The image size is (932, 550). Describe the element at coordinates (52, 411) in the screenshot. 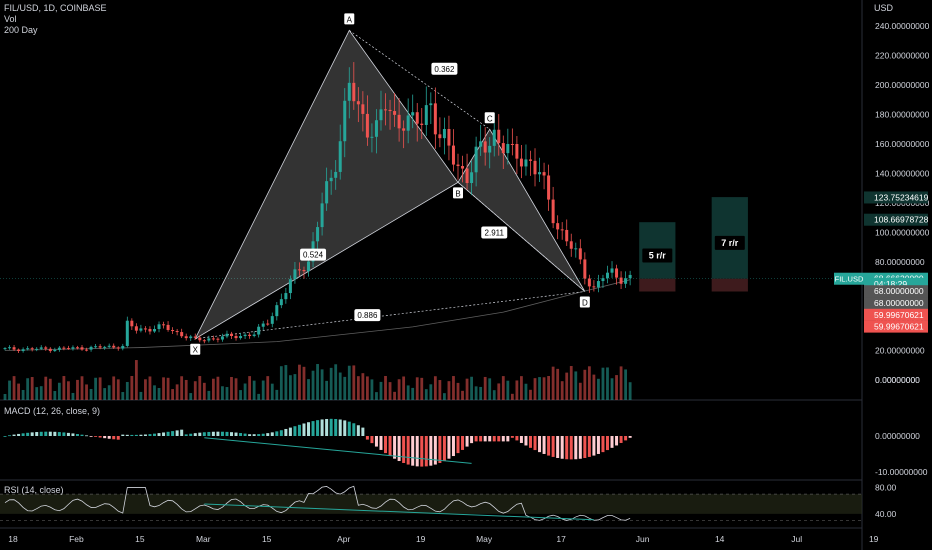

I see `macd-label: MACD (12, 26, close, 9)` at that location.